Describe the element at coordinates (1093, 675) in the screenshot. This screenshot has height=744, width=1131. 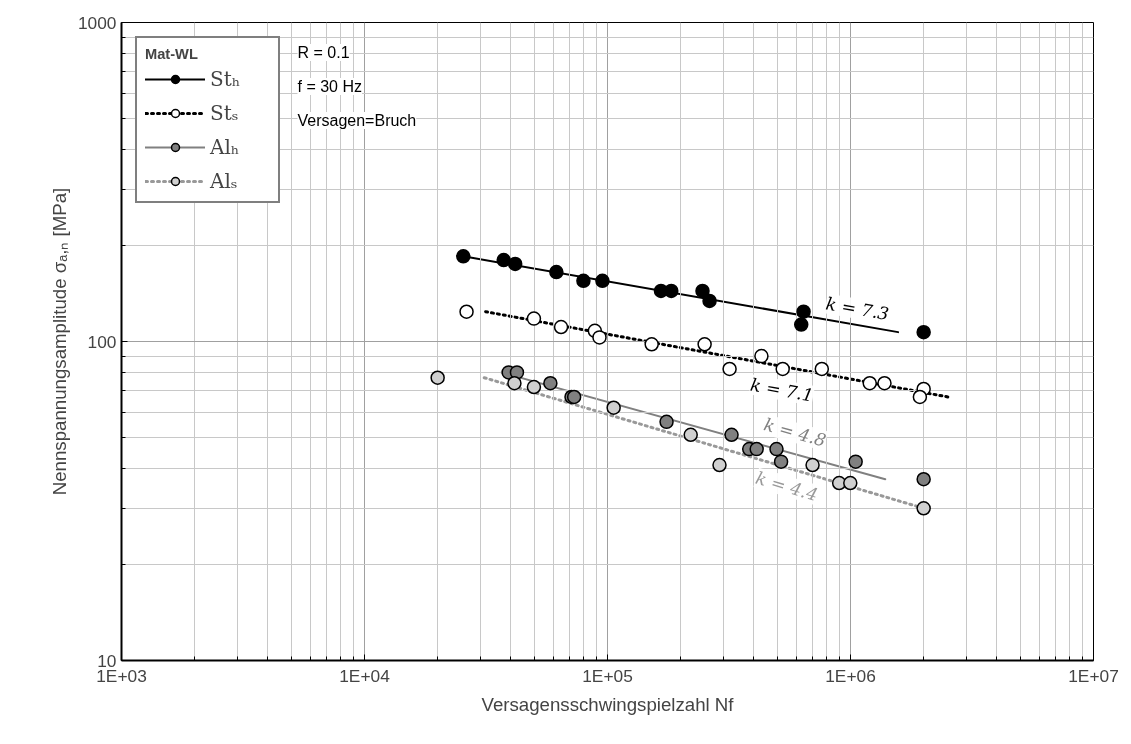
I see `x-tick-label: 1E+07` at that location.